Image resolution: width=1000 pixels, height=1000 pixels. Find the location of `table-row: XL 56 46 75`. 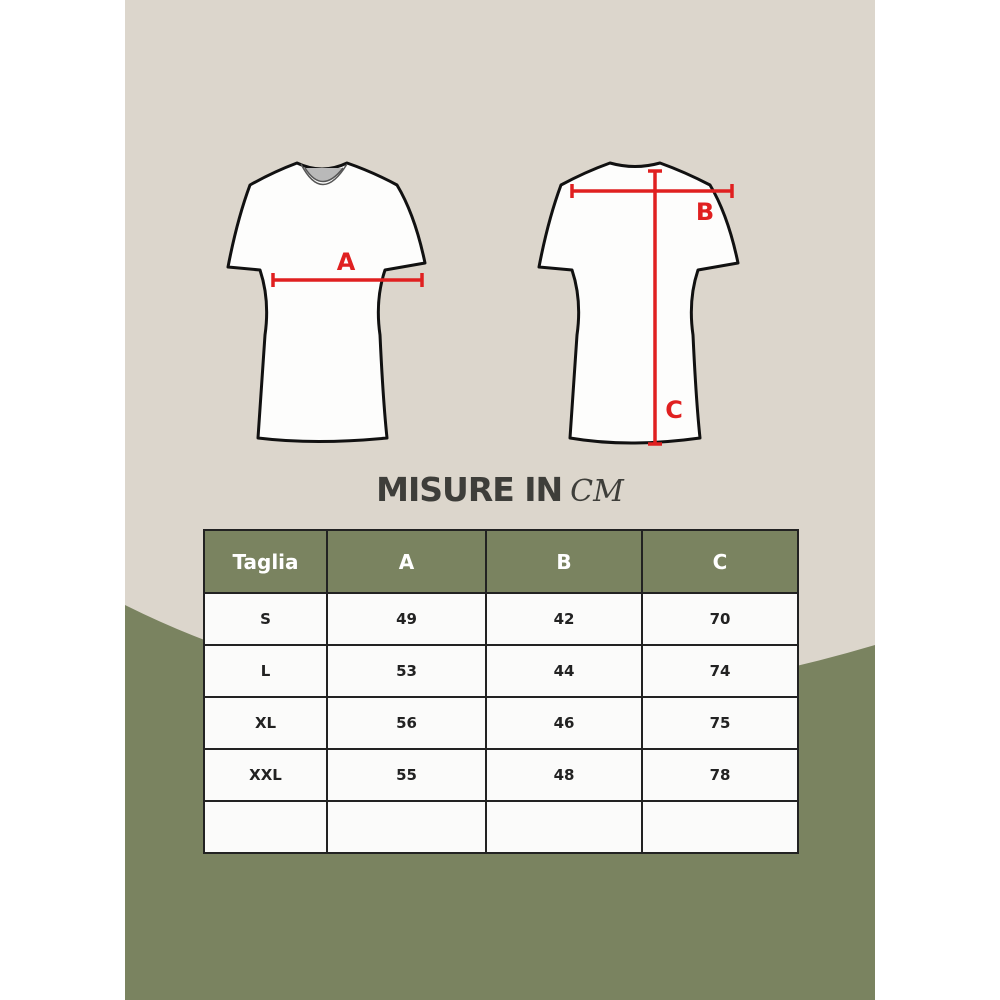

table-row: XL 56 46 75 is located at coordinates (501, 723).